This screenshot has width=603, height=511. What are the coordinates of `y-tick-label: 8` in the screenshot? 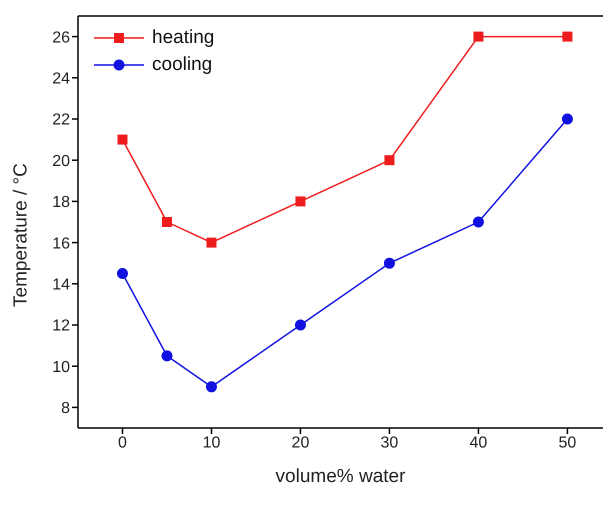 It's located at (65, 409).